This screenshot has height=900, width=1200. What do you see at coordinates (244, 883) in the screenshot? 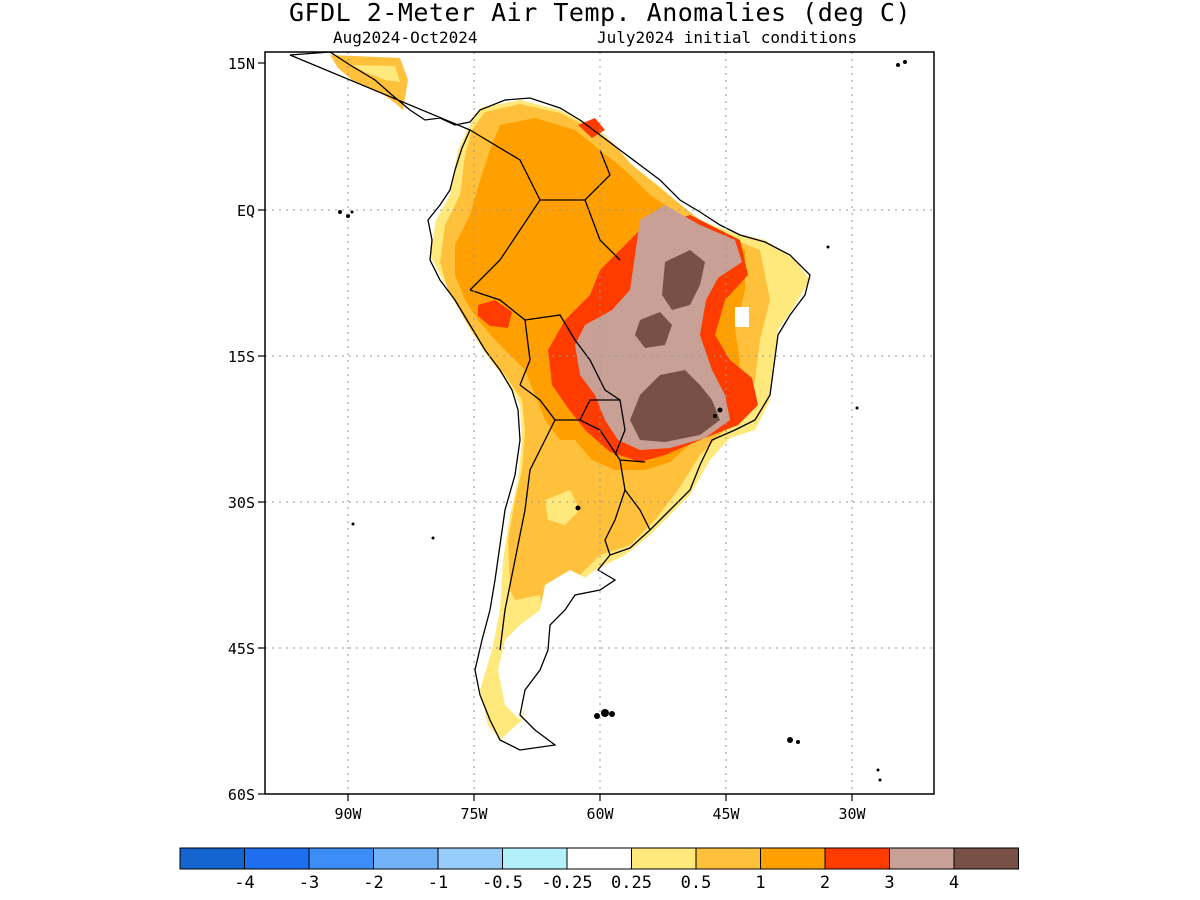
I see `colorbar-label: -4` at bounding box center [244, 883].